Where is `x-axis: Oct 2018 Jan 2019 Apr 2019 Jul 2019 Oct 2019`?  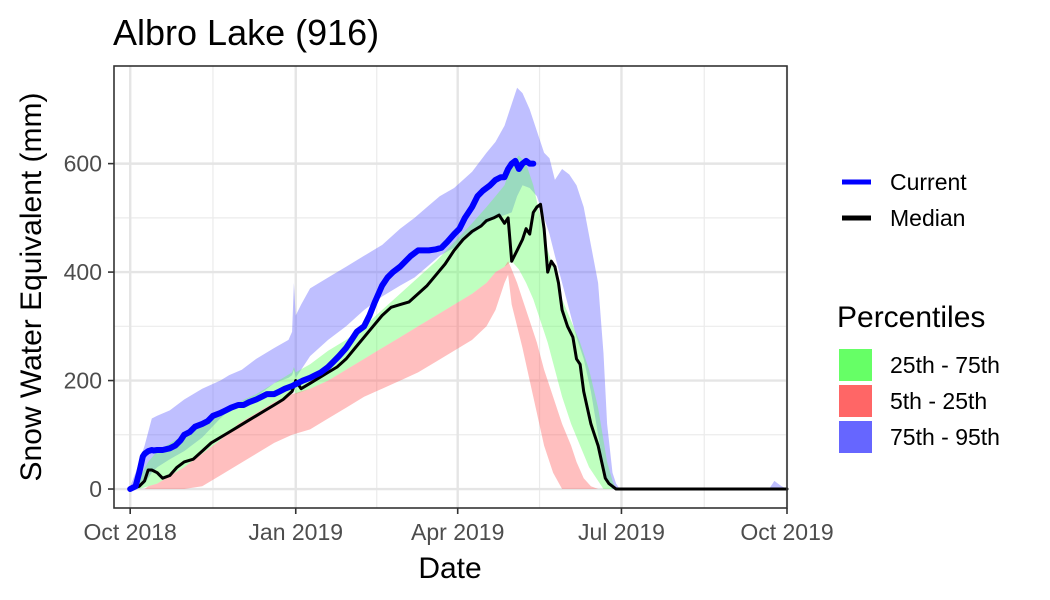 x-axis: Oct 2018 Jan 2019 Apr 2019 Jul 2019 Oct 2019 is located at coordinates (459, 526).